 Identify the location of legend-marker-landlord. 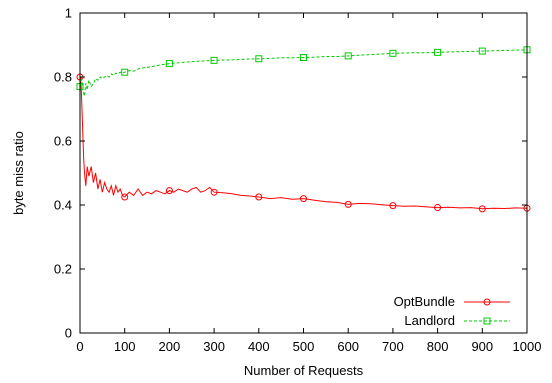
(487, 321).